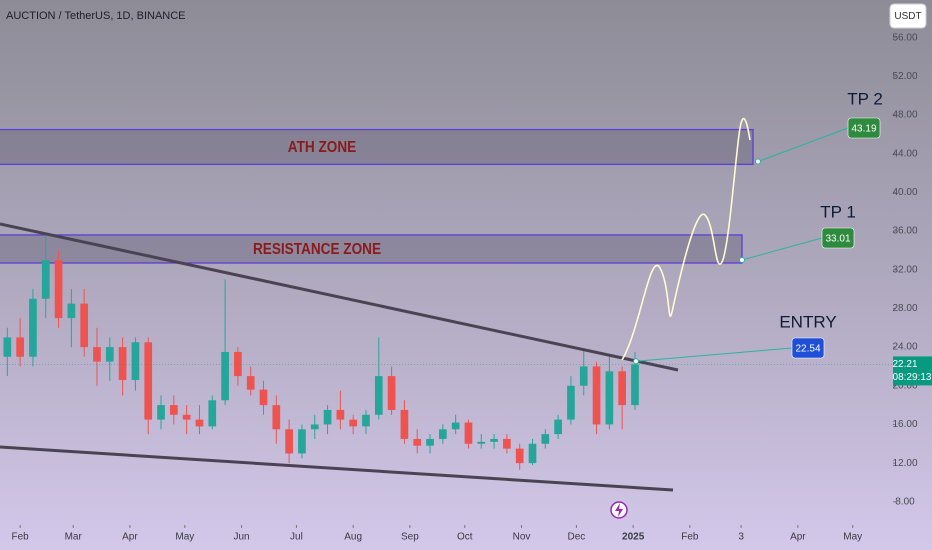  Describe the element at coordinates (904, 192) in the screenshot. I see `y-tick-label: 40.00` at that location.